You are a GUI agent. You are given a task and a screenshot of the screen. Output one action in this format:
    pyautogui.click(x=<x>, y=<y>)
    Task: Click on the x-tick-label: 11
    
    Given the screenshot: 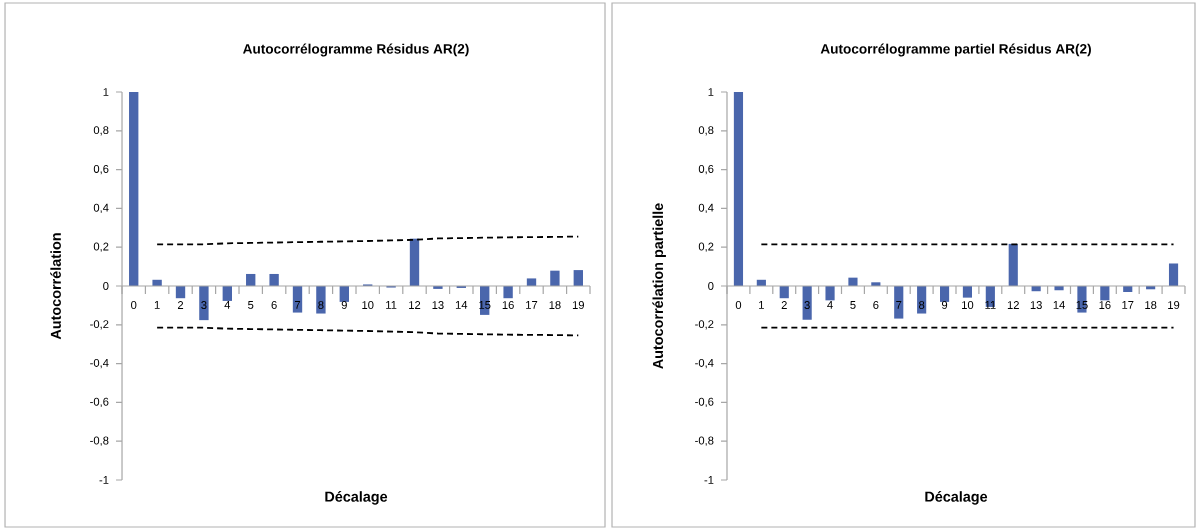 What is the action you would take?
    pyautogui.click(x=391, y=305)
    